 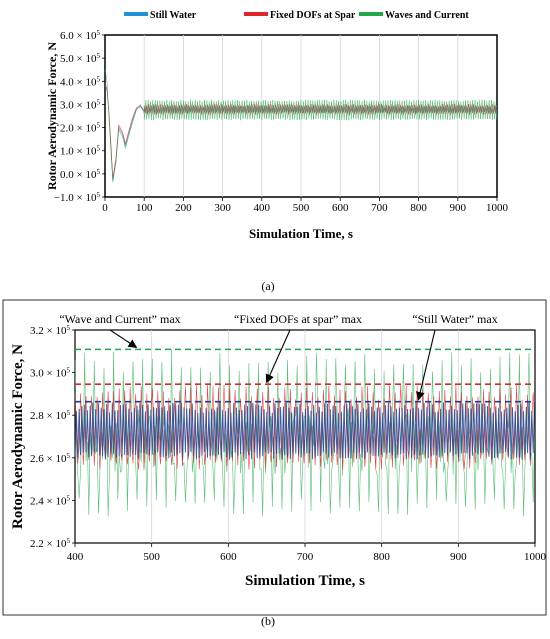 I want to click on annotation-label: “Wave and Current” max, so click(x=119, y=319).